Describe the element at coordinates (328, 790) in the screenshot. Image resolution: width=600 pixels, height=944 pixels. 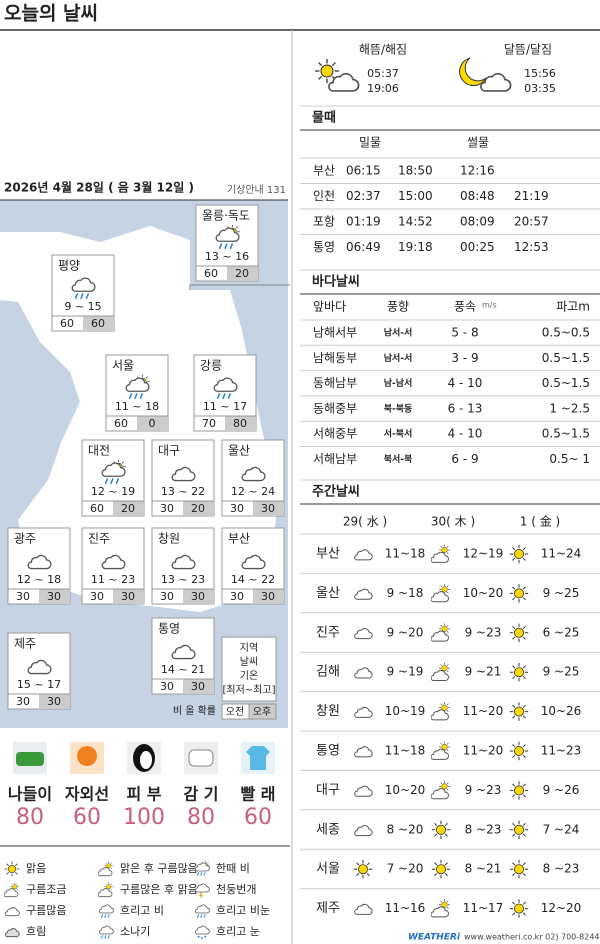
I see `week-city: 대구` at that location.